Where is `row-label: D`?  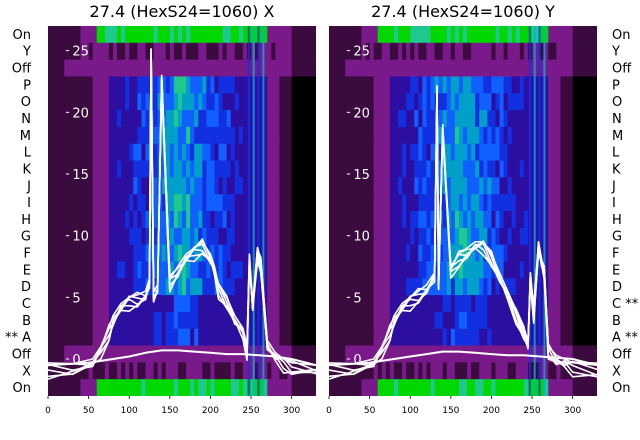 row-label: D is located at coordinates (26, 287).